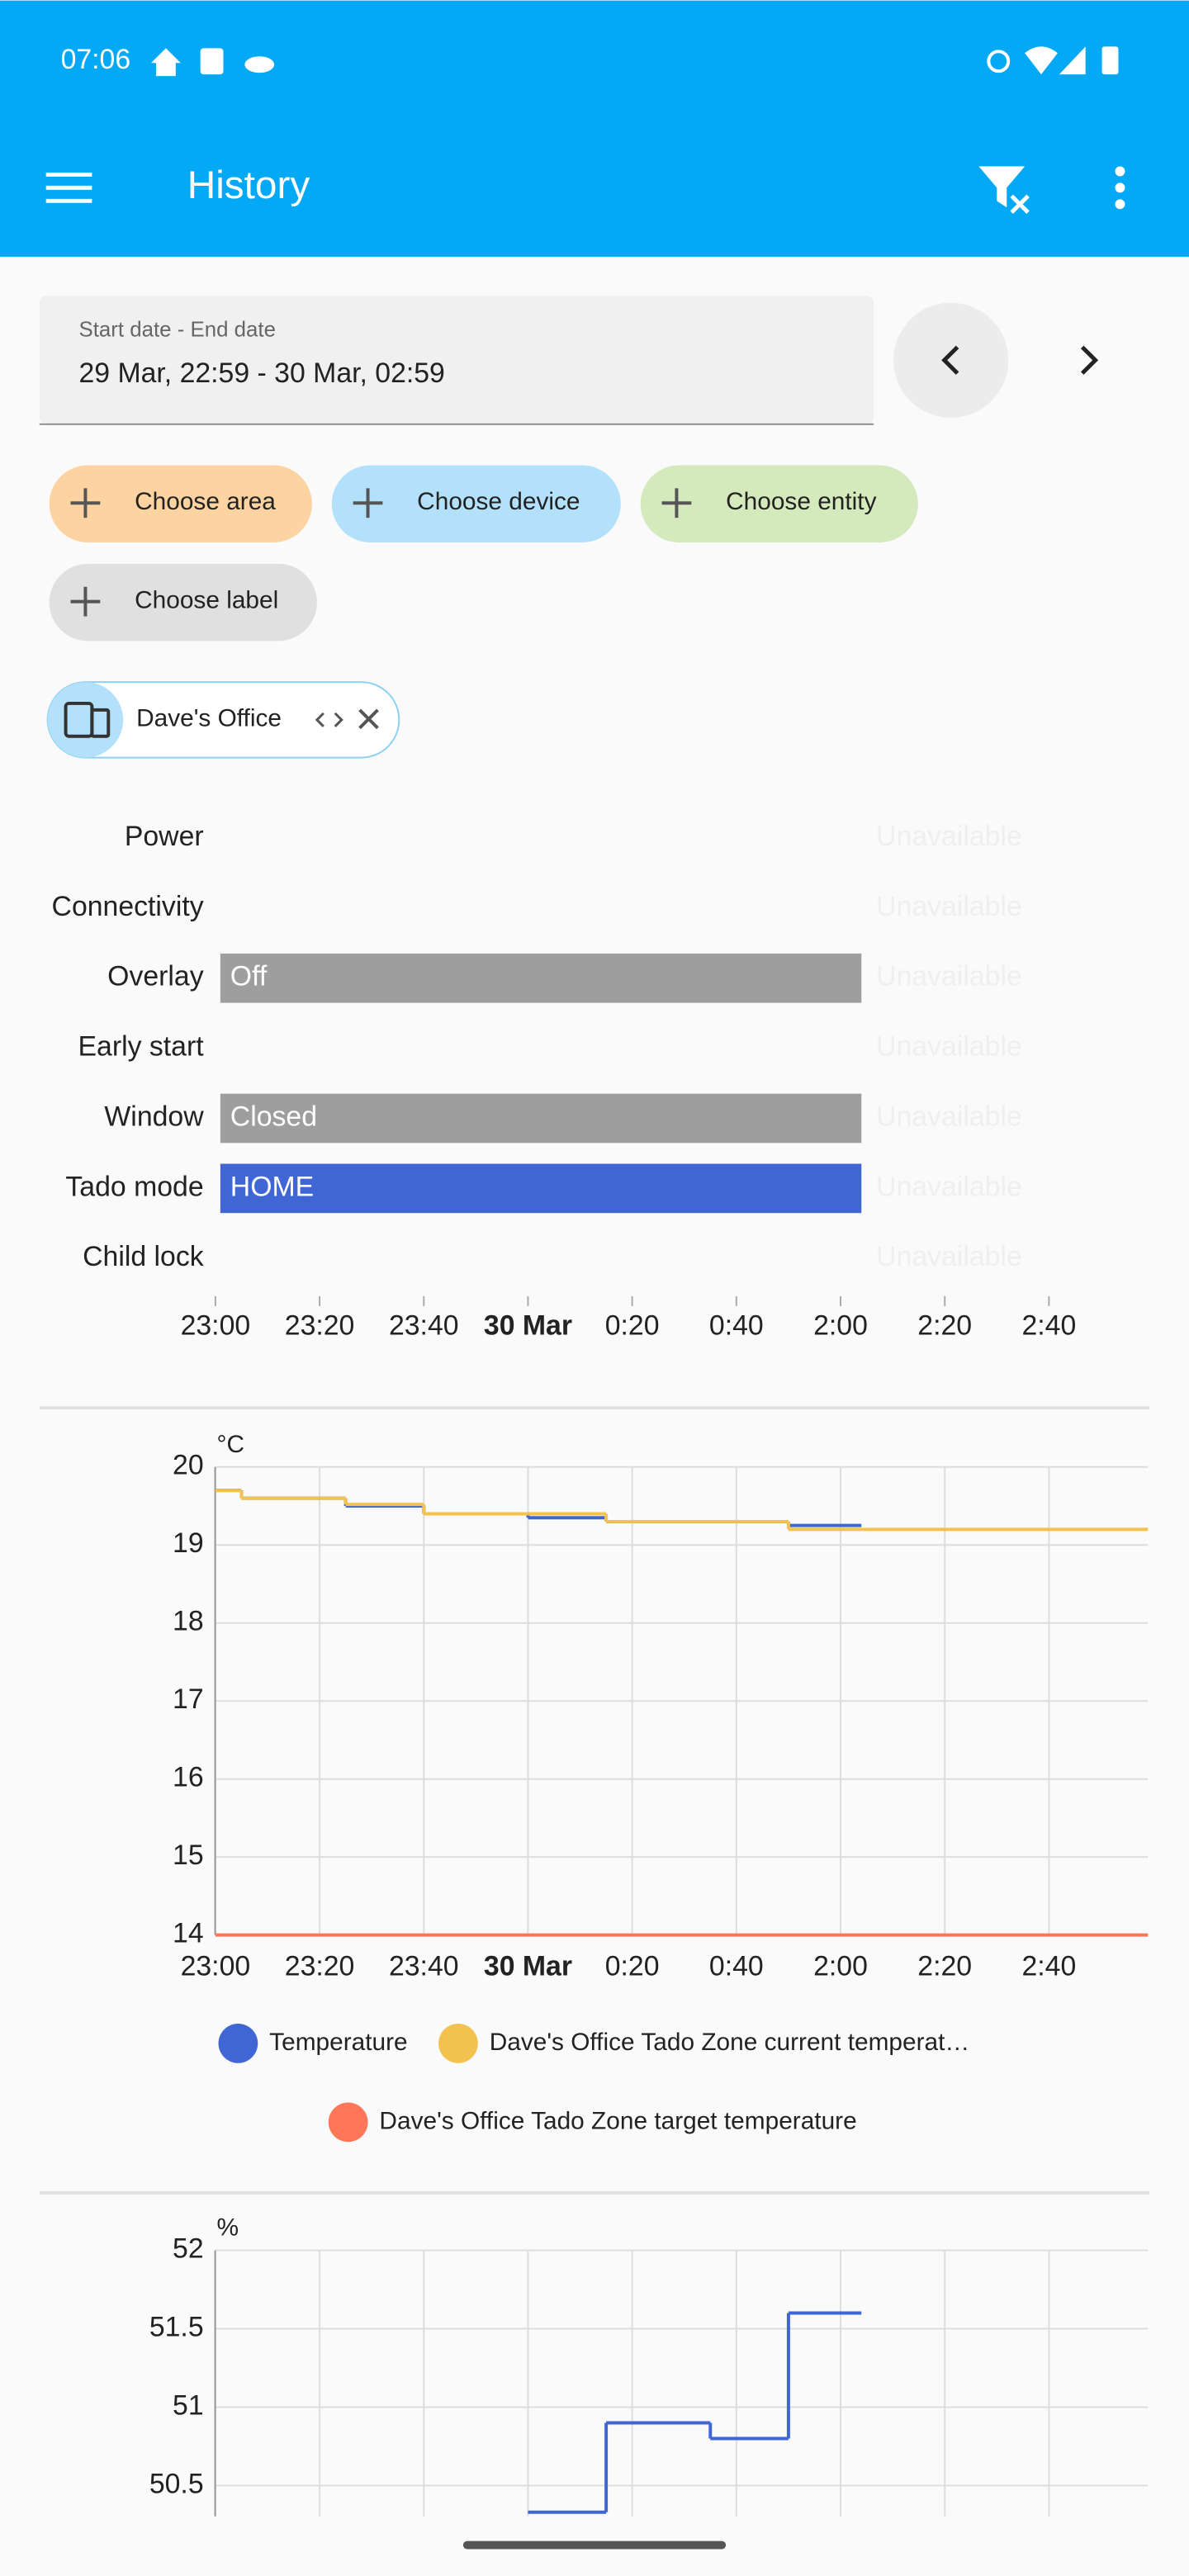 Image resolution: width=1189 pixels, height=2576 pixels. Describe the element at coordinates (594, 128) in the screenshot. I see `app-header` at that location.